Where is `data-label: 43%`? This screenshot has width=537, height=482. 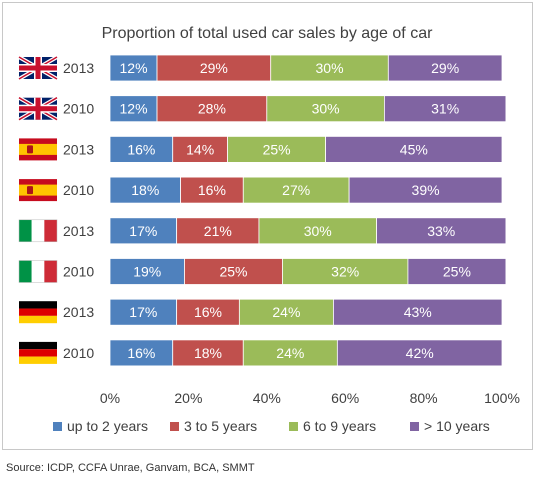 data-label: 43% is located at coordinates (418, 312).